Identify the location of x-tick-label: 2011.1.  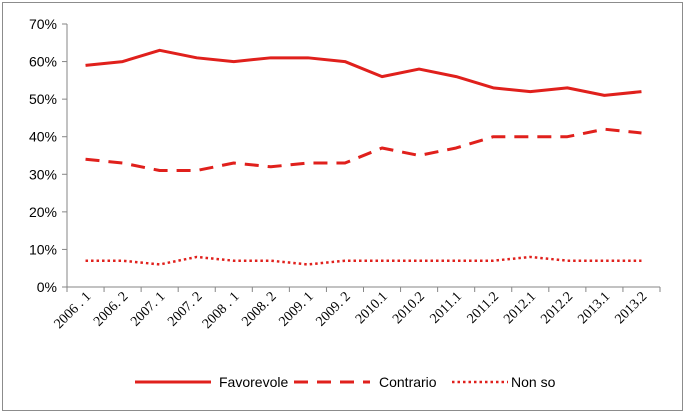
(446, 307).